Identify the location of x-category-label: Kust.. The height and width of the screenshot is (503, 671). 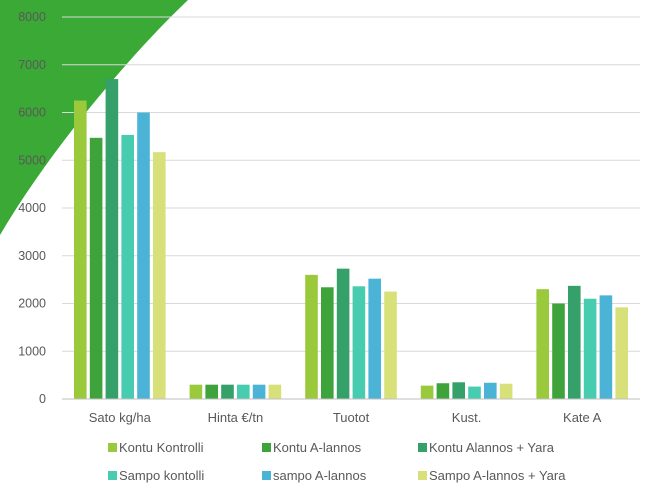
(467, 417).